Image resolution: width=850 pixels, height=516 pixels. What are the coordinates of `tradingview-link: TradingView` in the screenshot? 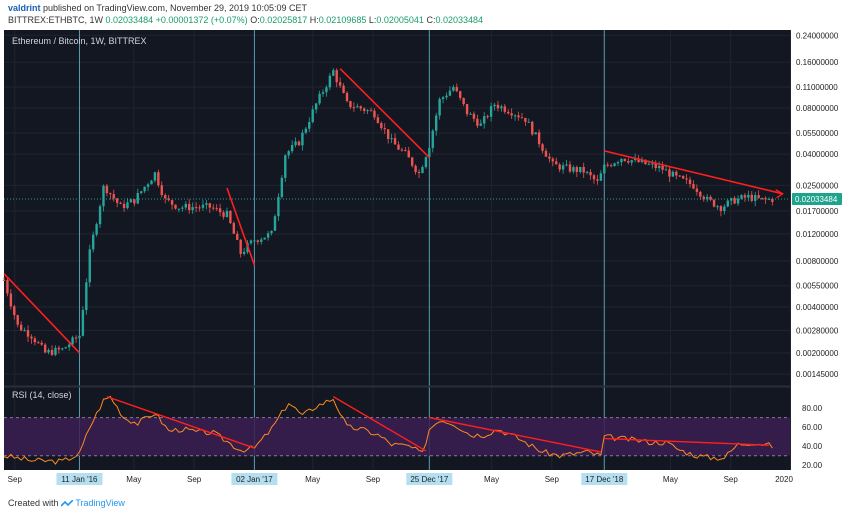 It's located at (100, 503).